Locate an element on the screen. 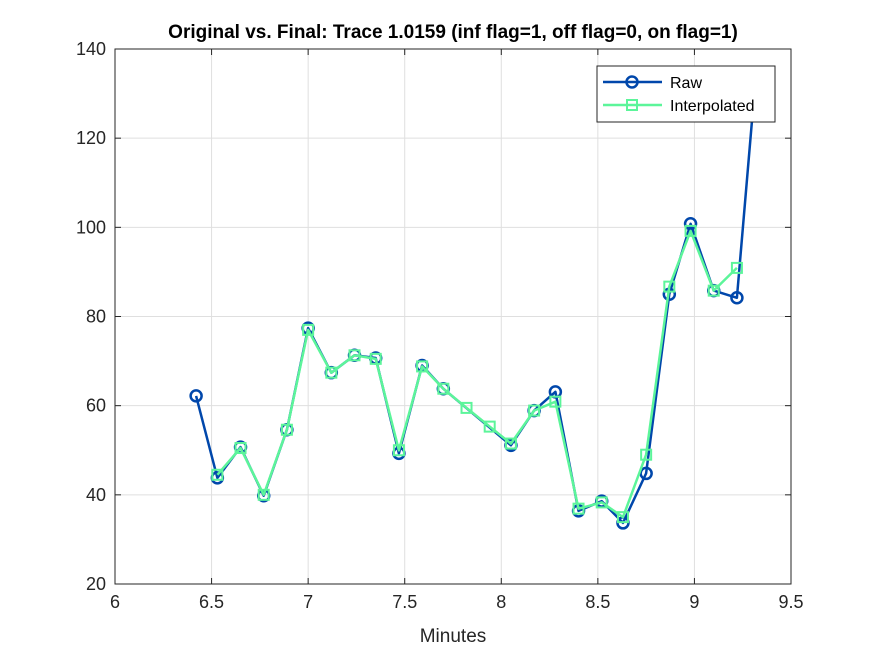  y-tick-label: 140 is located at coordinates (91, 49).